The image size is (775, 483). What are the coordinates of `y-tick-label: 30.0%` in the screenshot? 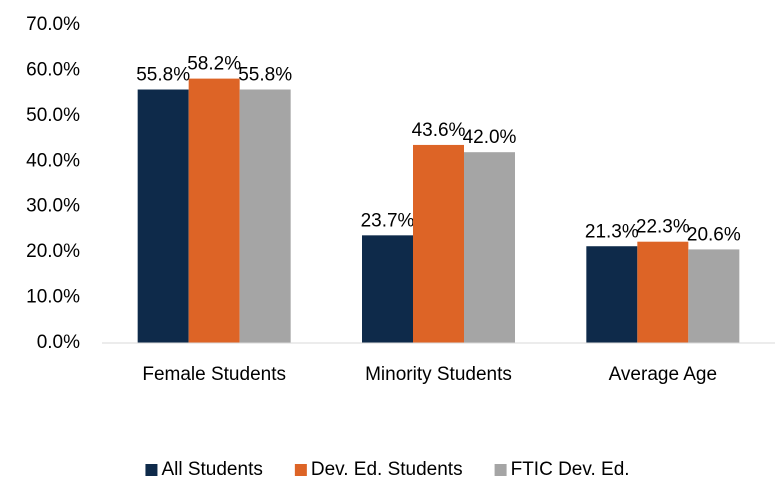 It's located at (53, 206).